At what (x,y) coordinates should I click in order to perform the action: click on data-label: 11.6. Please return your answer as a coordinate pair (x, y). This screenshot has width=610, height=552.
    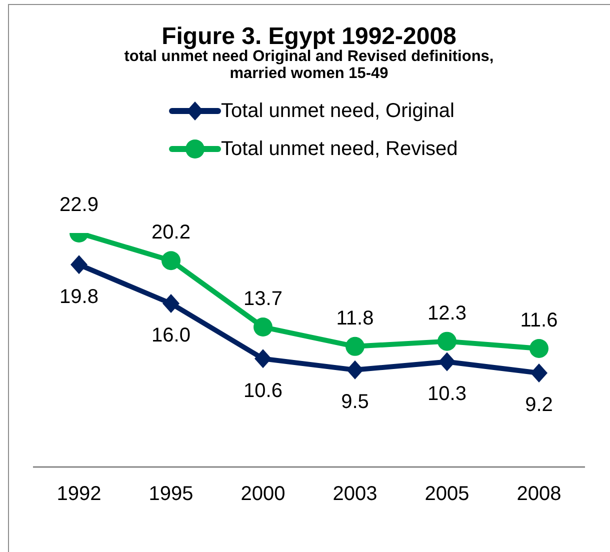
    Looking at the image, I should click on (539, 320).